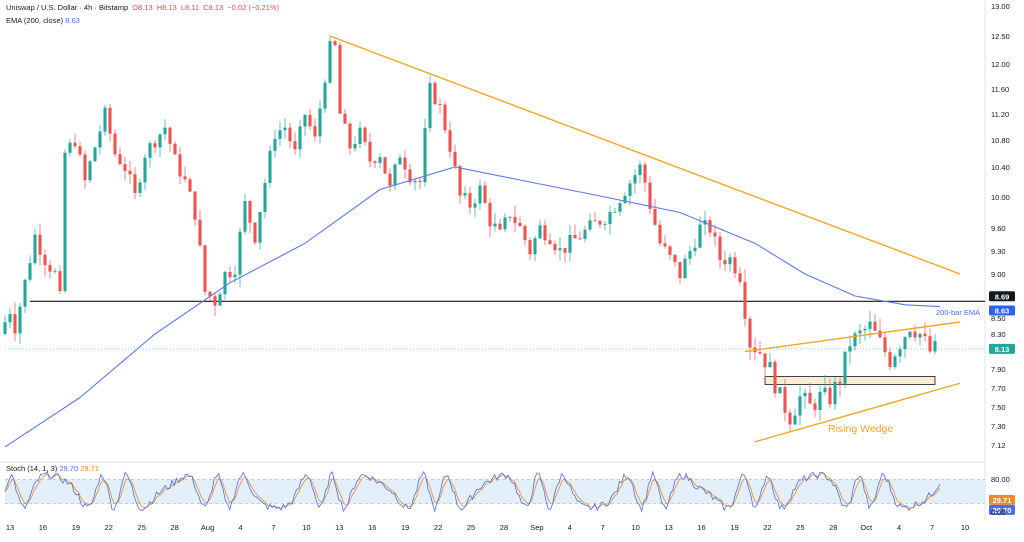 This screenshot has width=1024, height=542. Describe the element at coordinates (734, 527) in the screenshot. I see `time-axis-tick: 19` at that location.